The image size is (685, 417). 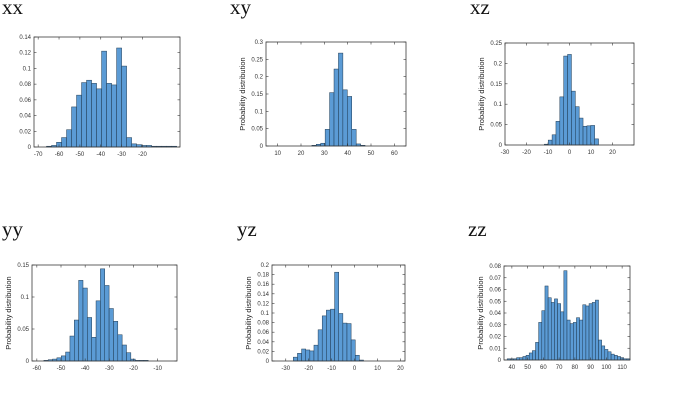 What do you see at coordinates (543, 368) in the screenshot?
I see `x-tick-label: 60` at bounding box center [543, 368].